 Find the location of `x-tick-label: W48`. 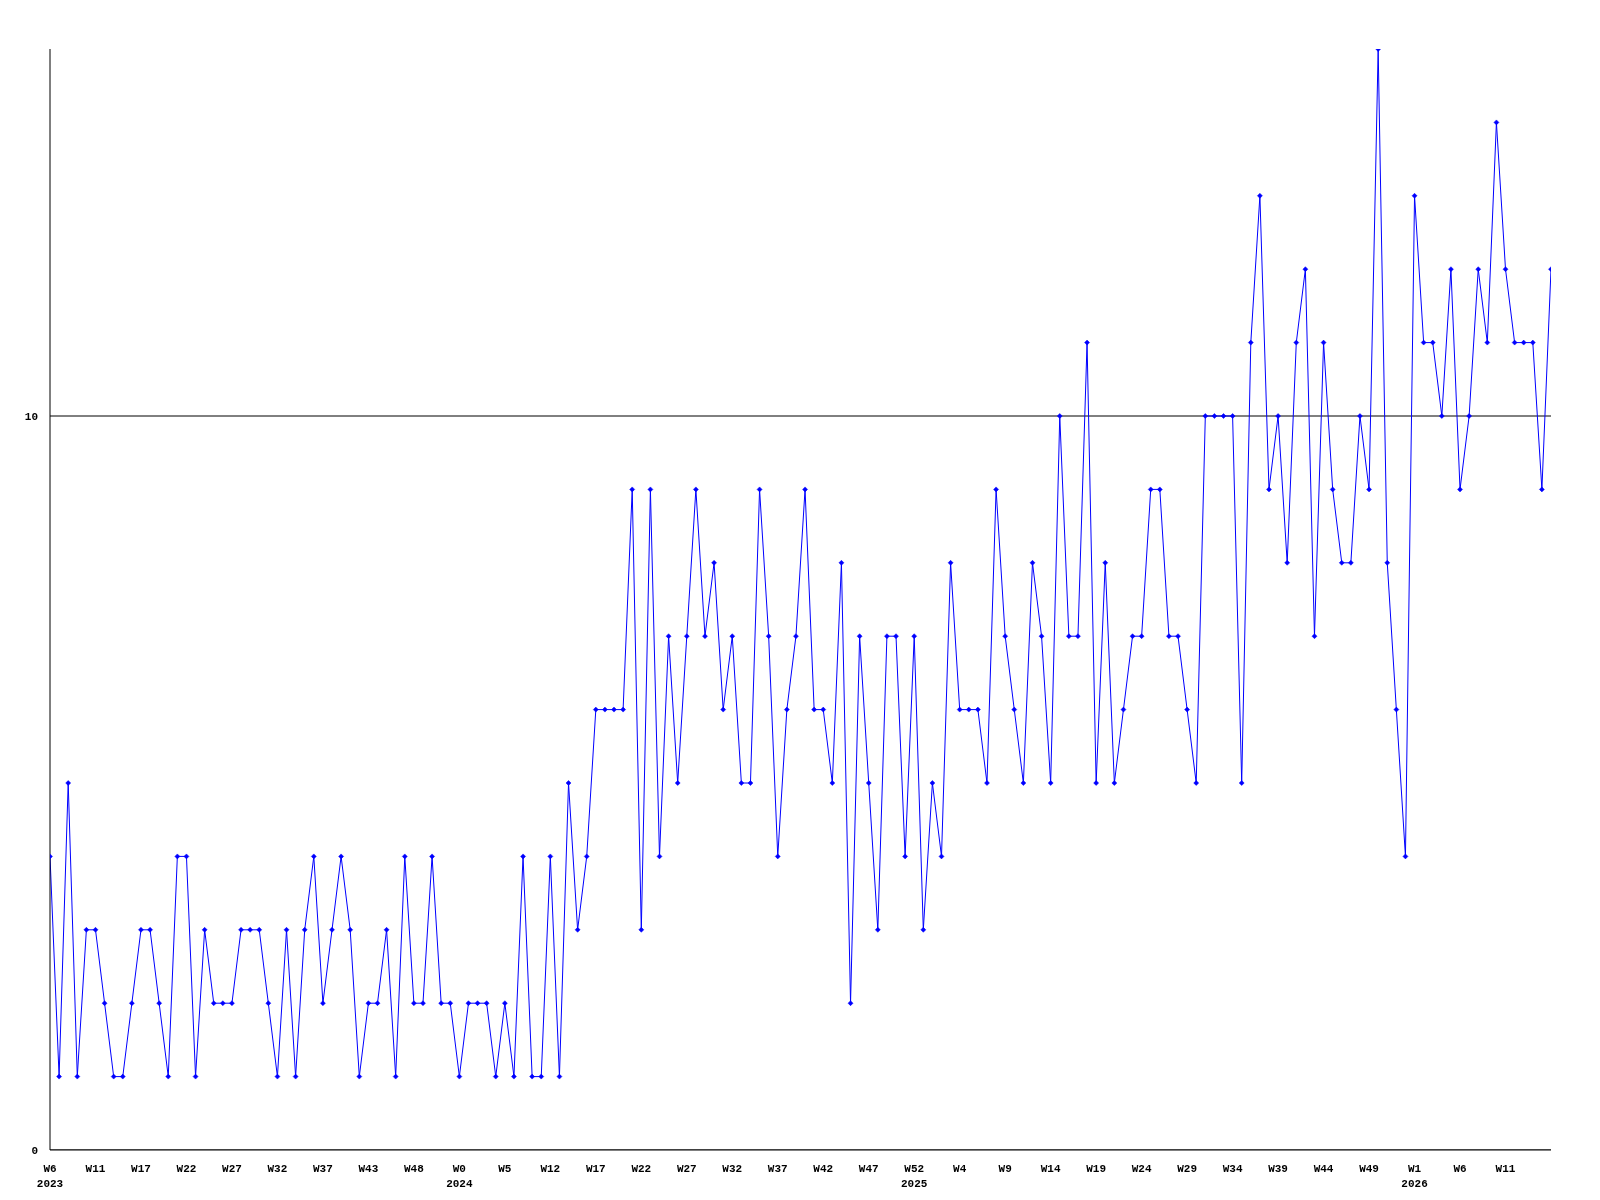

x-tick-label: W48 is located at coordinates (414, 1169).